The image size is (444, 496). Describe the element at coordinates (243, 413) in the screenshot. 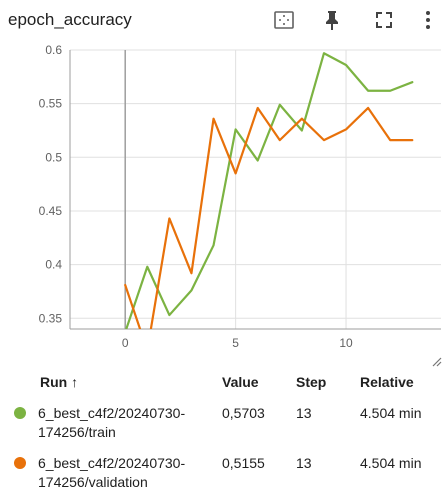

I see `run-value: 0,5703` at that location.